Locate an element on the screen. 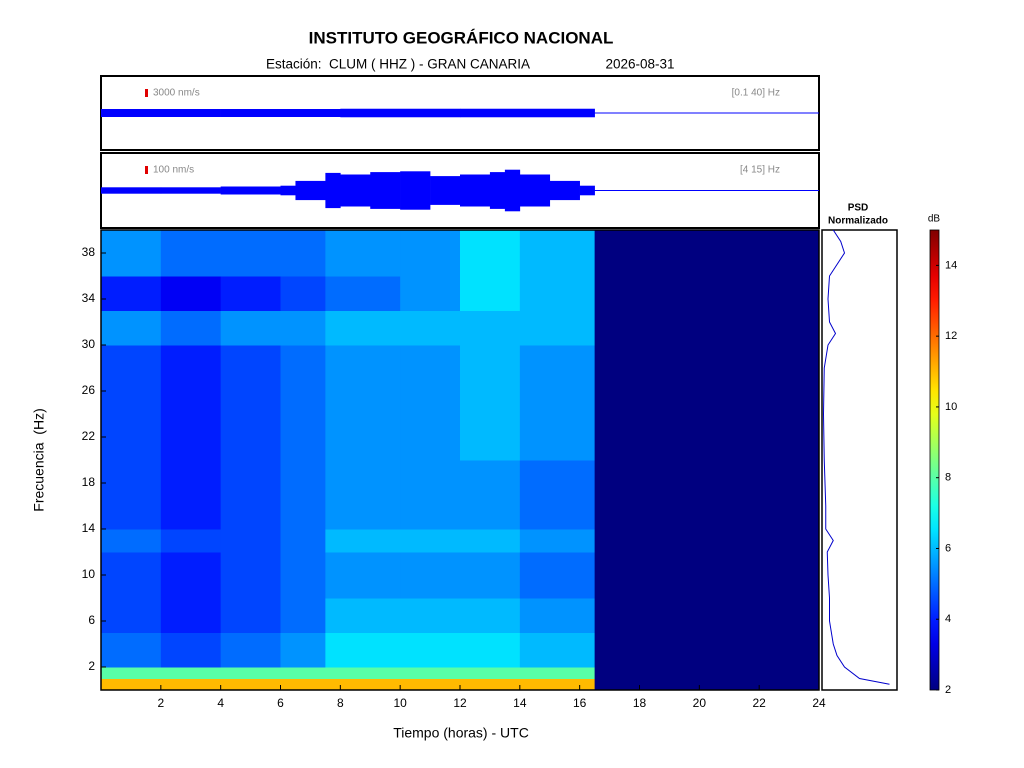  psd-title: PSD is located at coordinates (858, 208).